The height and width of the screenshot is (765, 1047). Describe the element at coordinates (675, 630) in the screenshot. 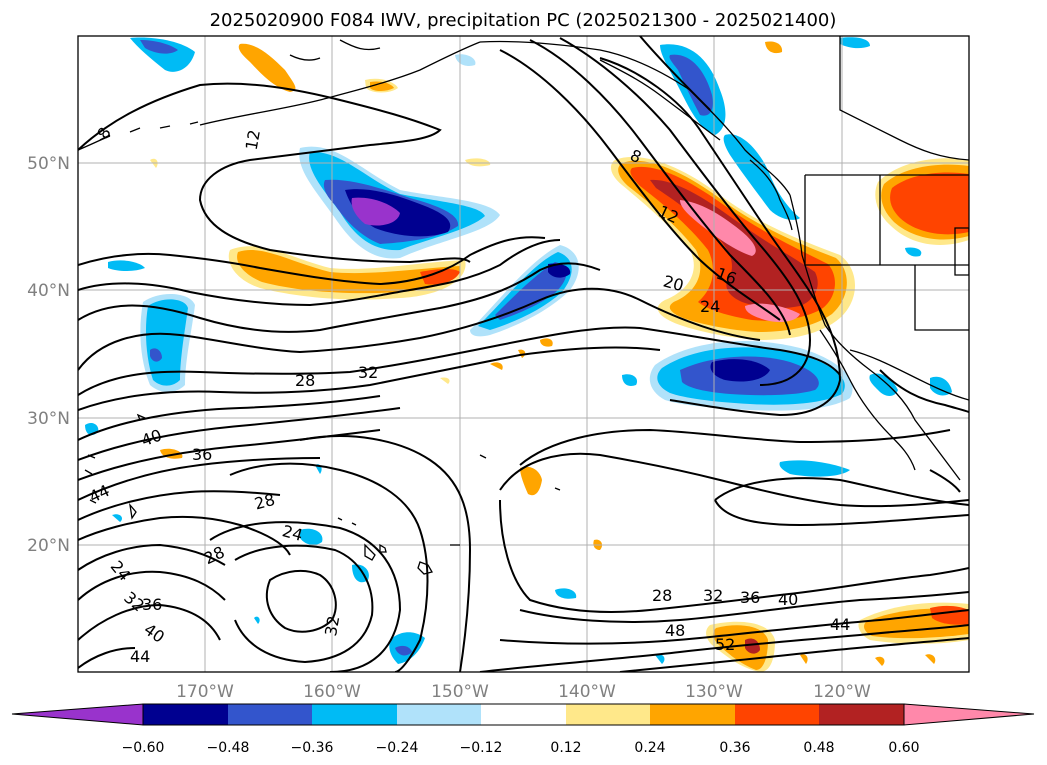

I see `contour-label: 48` at that location.